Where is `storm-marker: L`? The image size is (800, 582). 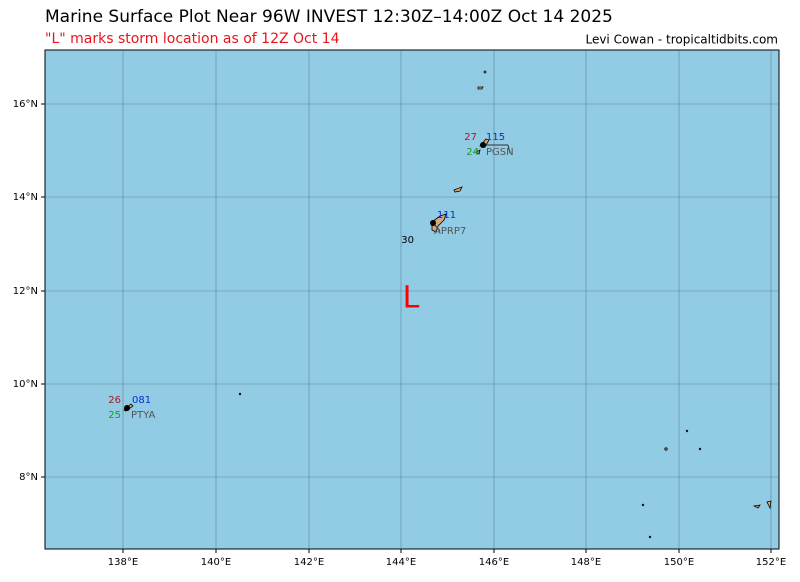 storm-marker: L is located at coordinates (411, 298).